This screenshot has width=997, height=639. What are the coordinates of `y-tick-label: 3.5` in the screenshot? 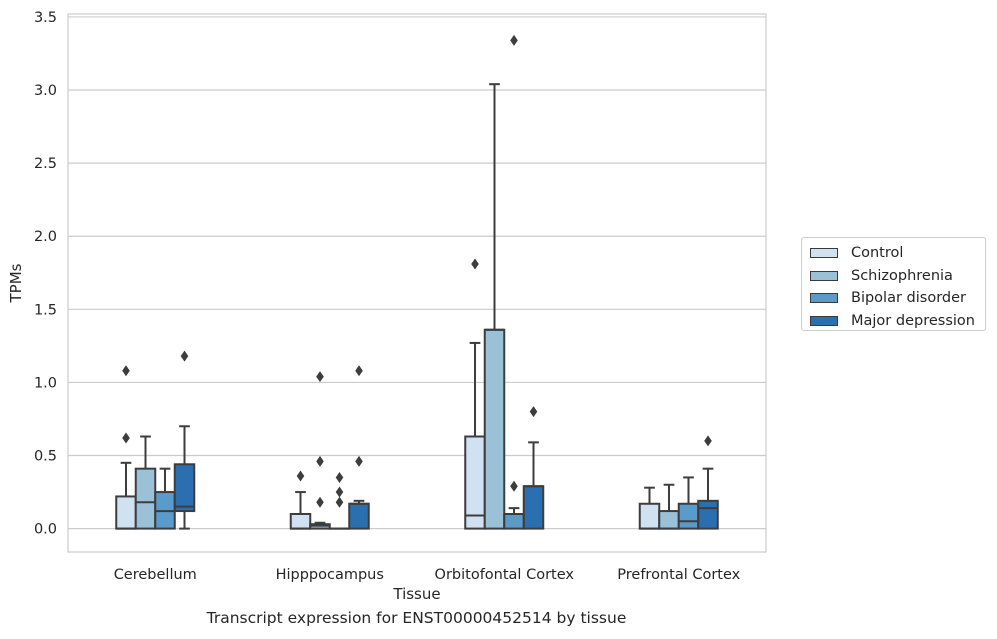 It's located at (45, 18).